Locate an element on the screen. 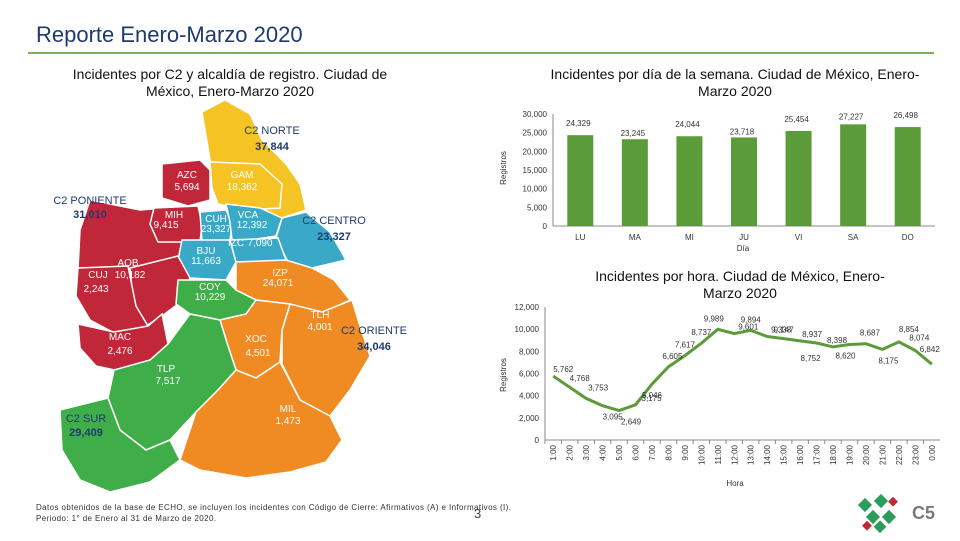  alc-value-mil: 1,473 is located at coordinates (287, 421).